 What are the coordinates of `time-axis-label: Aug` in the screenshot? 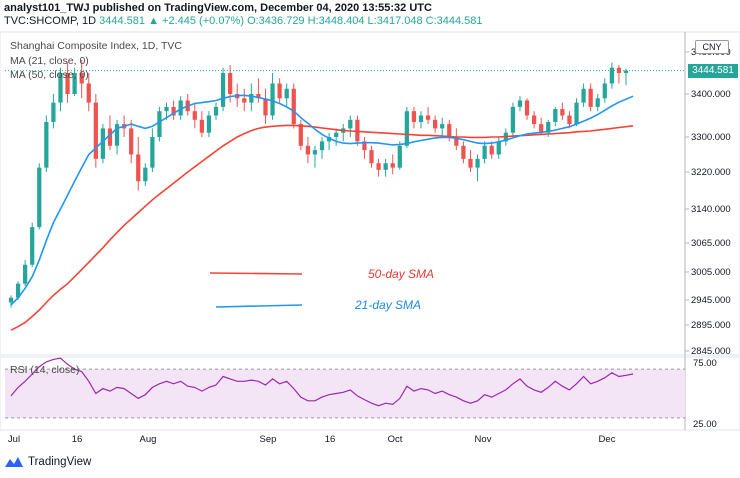 It's located at (148, 439).